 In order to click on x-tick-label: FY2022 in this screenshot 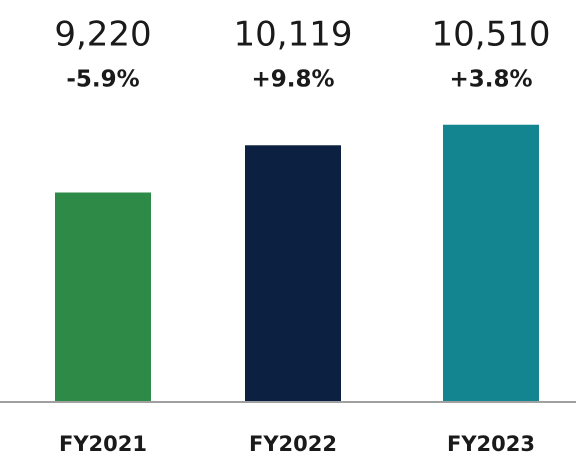, I will do `click(293, 444)`.